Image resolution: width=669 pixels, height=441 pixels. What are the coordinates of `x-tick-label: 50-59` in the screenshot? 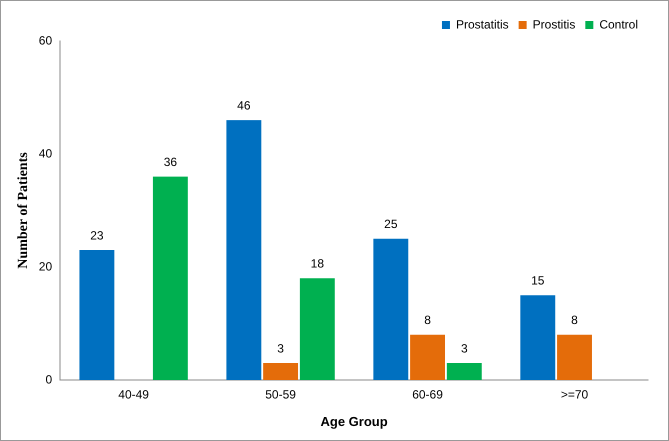 It's located at (280, 395).